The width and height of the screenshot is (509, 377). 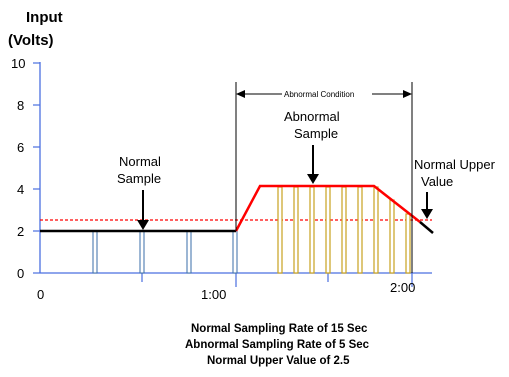 What do you see at coordinates (139, 178) in the screenshot?
I see `normal-sample-label-line2: Sample` at bounding box center [139, 178].